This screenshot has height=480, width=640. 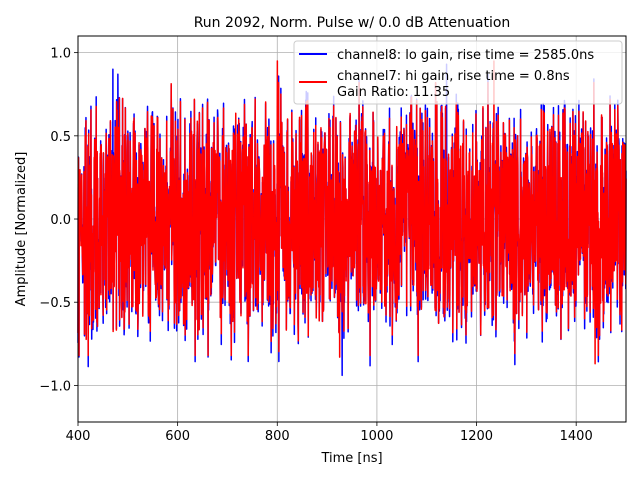 I want to click on x-tick-label: 400, so click(x=78, y=436).